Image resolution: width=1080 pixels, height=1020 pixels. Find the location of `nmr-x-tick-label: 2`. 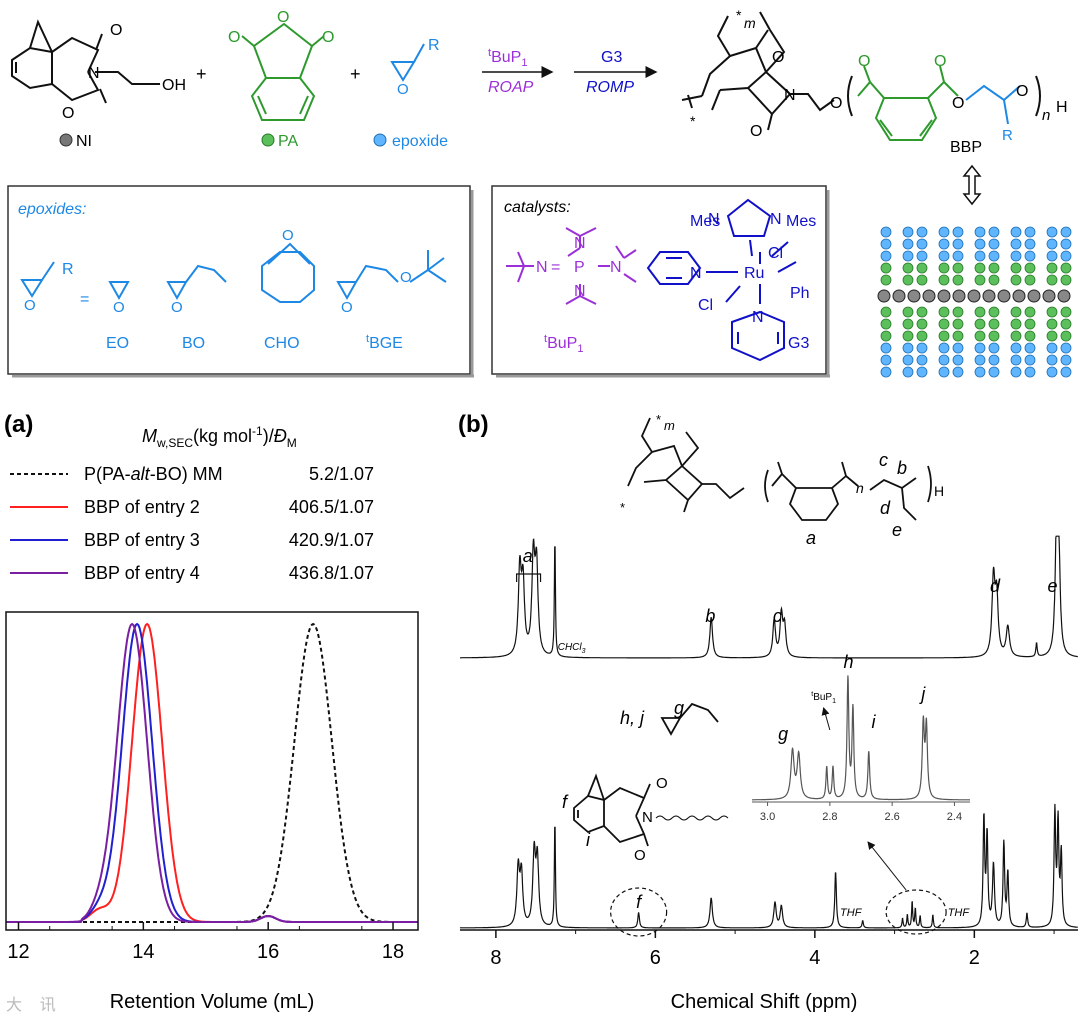

nmr-x-tick-label: 2 is located at coordinates (974, 958).